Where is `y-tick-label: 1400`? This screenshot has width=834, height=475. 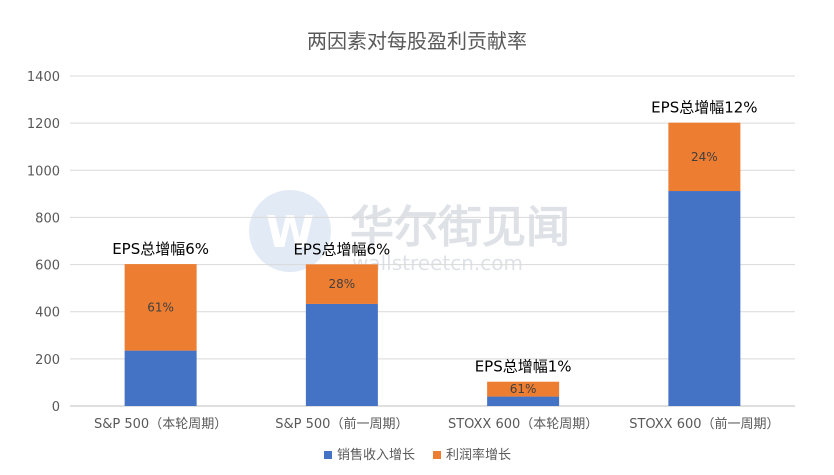 y-tick-label: 1400 is located at coordinates (43, 77).